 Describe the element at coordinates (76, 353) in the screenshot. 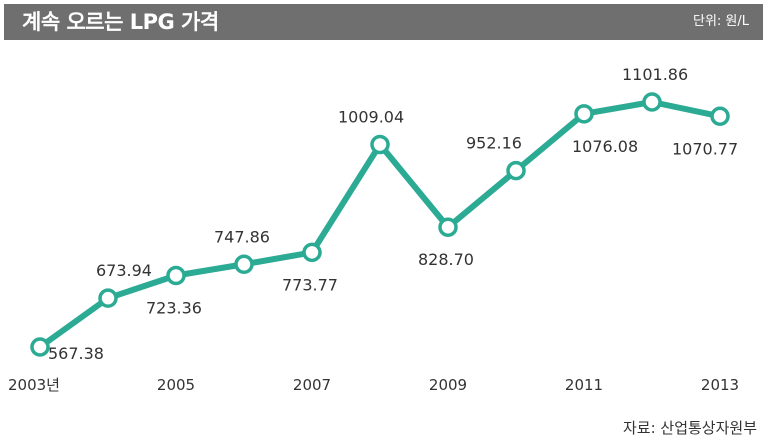

I see `data-label: 567.38` at that location.